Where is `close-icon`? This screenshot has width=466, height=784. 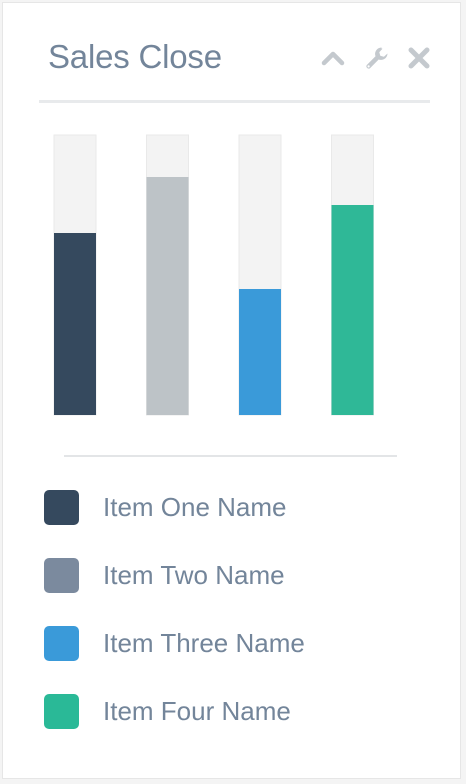 close-icon is located at coordinates (419, 58).